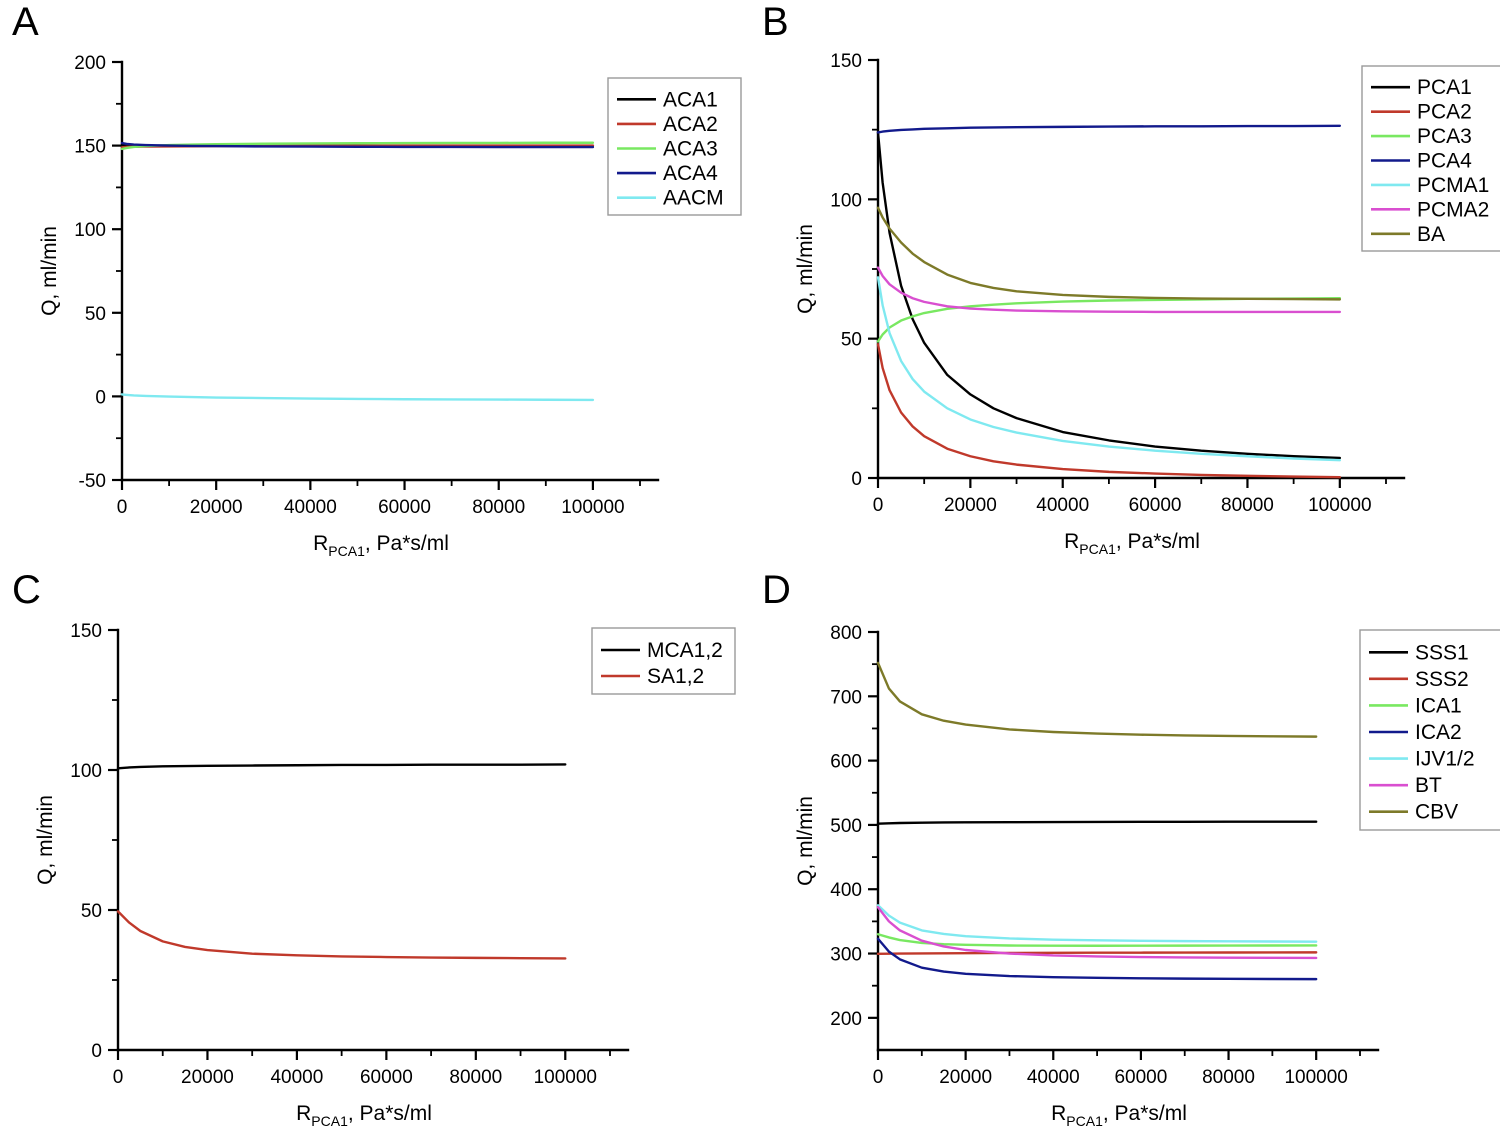  Describe the element at coordinates (846, 762) in the screenshot. I see `y-tick-label: 600` at that location.